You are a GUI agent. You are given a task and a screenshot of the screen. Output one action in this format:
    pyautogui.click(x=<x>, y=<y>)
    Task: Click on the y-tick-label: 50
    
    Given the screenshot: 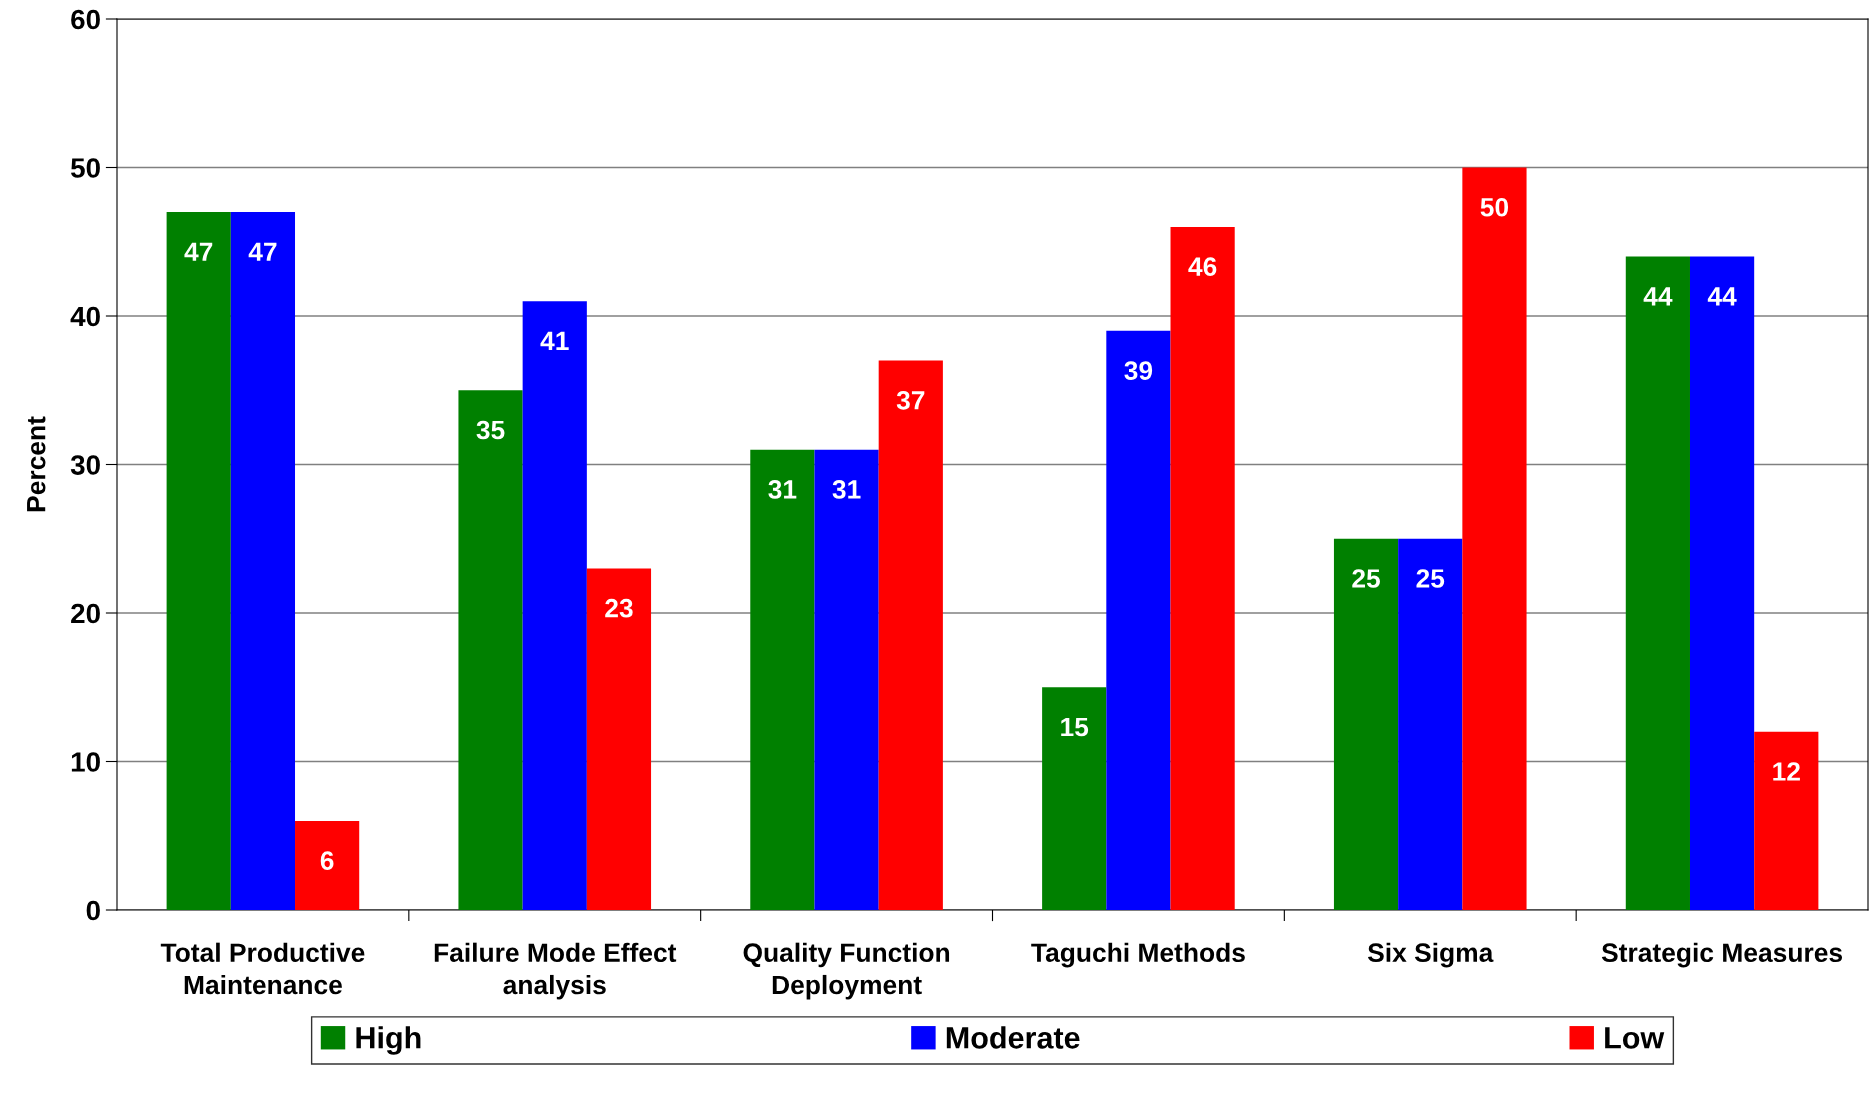 What is the action you would take?
    pyautogui.click(x=85, y=168)
    